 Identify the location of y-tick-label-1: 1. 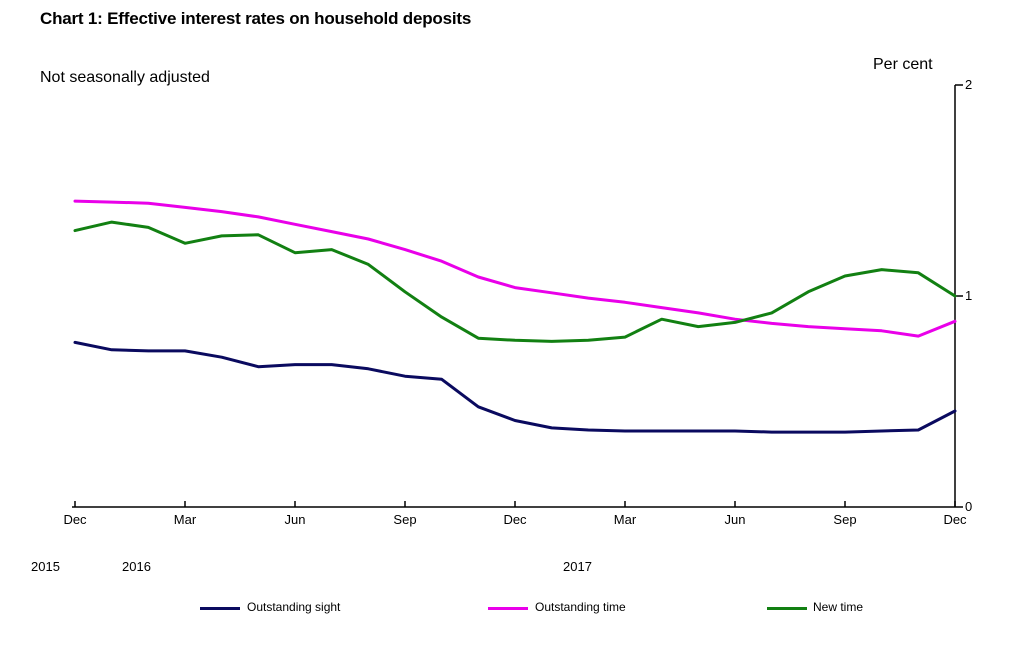
(969, 295).